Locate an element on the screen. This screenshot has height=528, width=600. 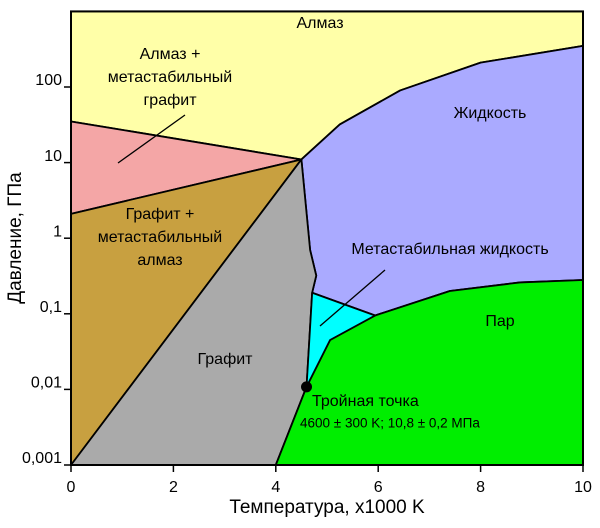
y-tick-label: 0,001 is located at coordinates (42, 458).